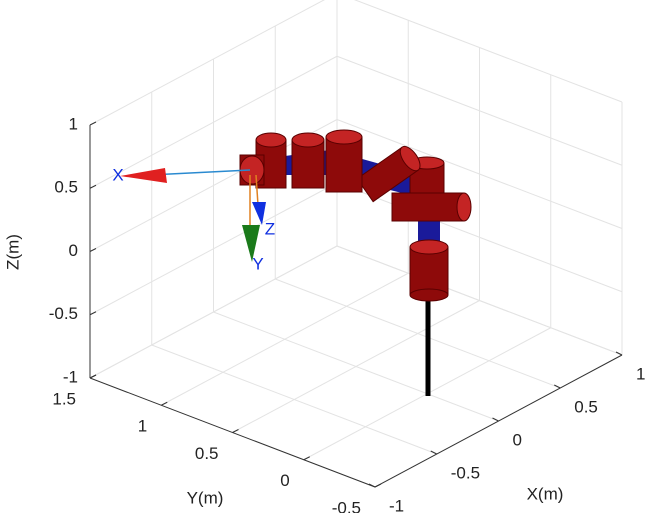  Describe the element at coordinates (251, 243) in the screenshot. I see `frame-y-arrow` at that location.